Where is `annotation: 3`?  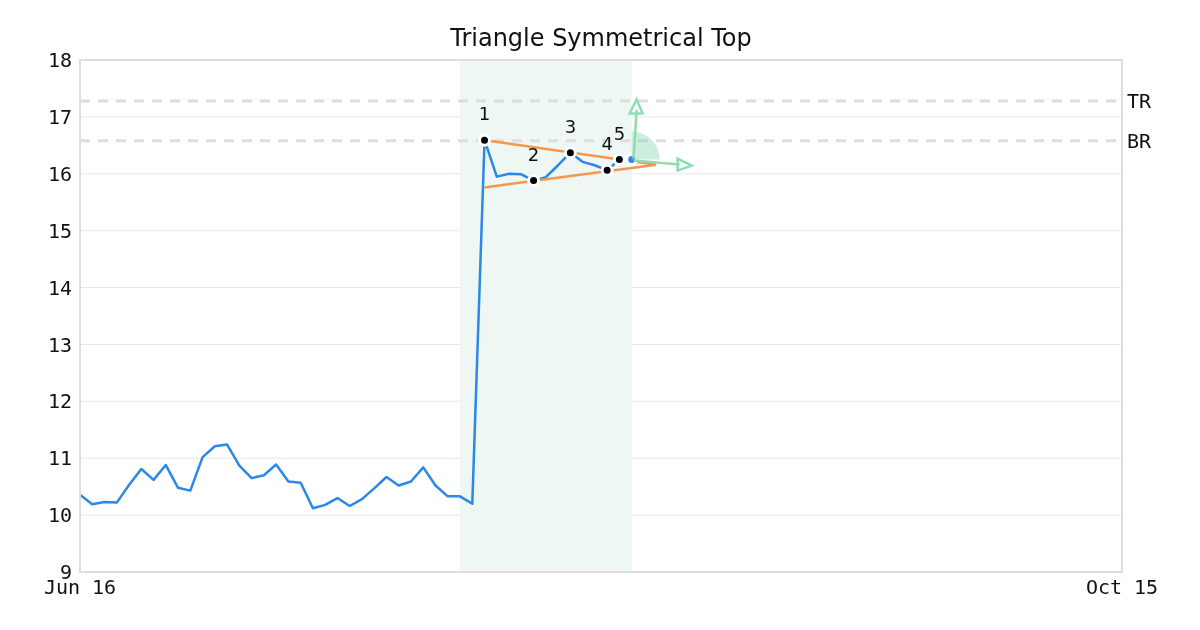
annotation: 3 is located at coordinates (570, 126).